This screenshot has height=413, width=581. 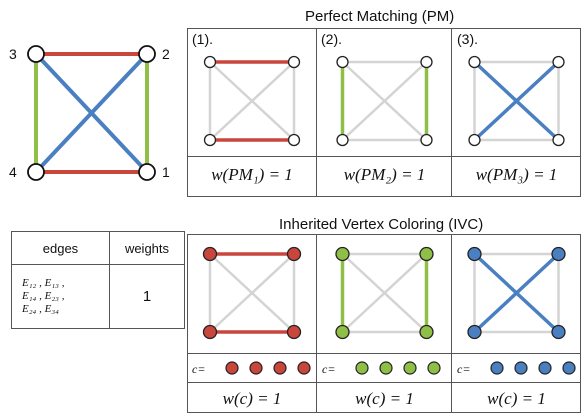 I want to click on ivc-weight-1: w(c) = 1, so click(x=252, y=398).